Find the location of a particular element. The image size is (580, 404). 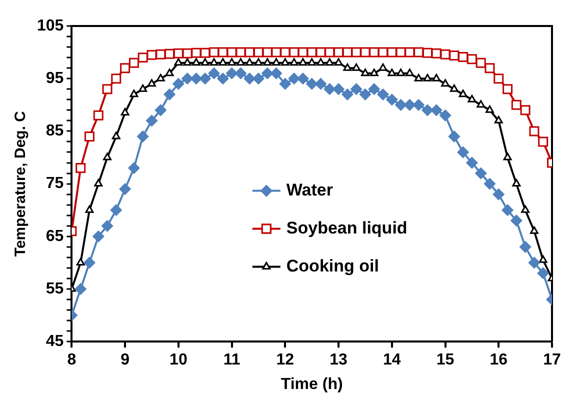

y-tick-label: 105 is located at coordinates (50, 25).